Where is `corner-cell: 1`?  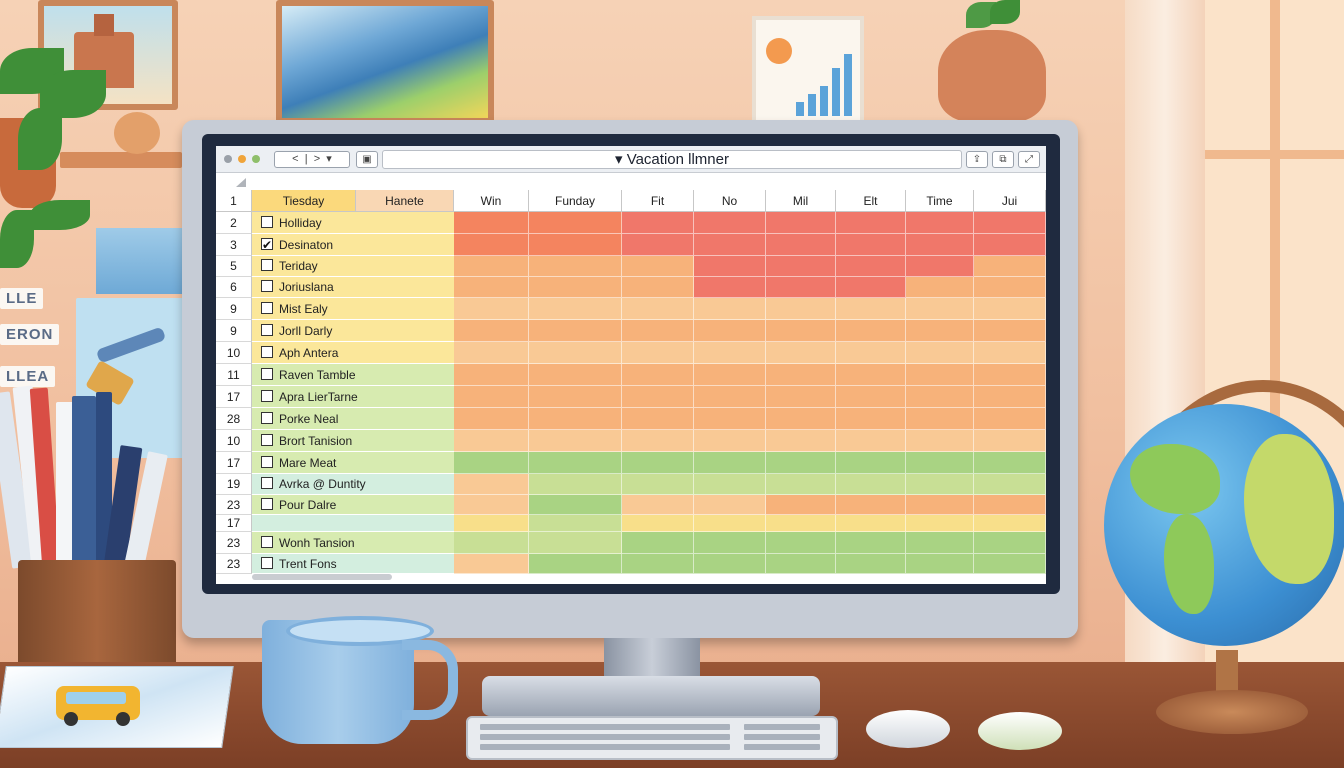
corner-cell: 1 is located at coordinates (234, 201).